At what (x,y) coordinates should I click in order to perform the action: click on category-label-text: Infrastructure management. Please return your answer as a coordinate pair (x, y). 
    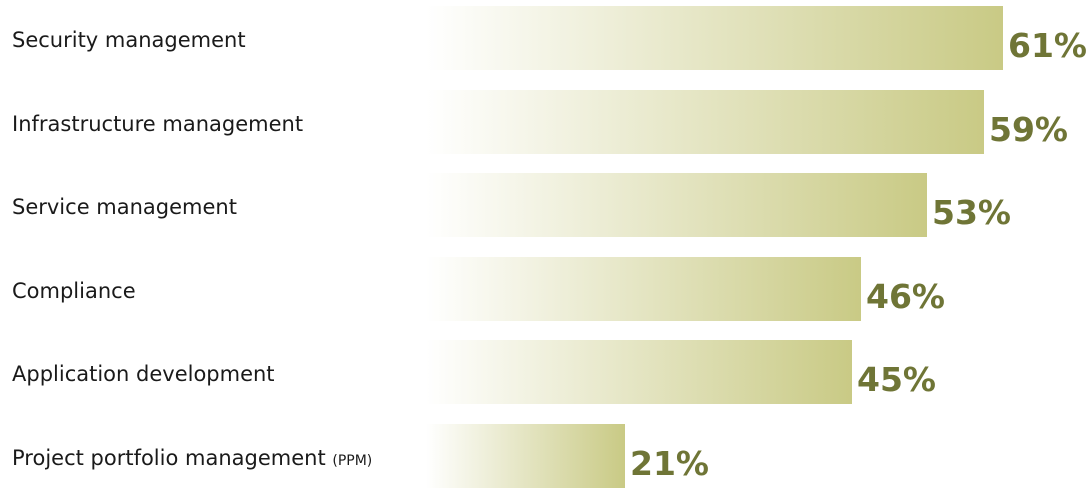
    Looking at the image, I should click on (158, 124).